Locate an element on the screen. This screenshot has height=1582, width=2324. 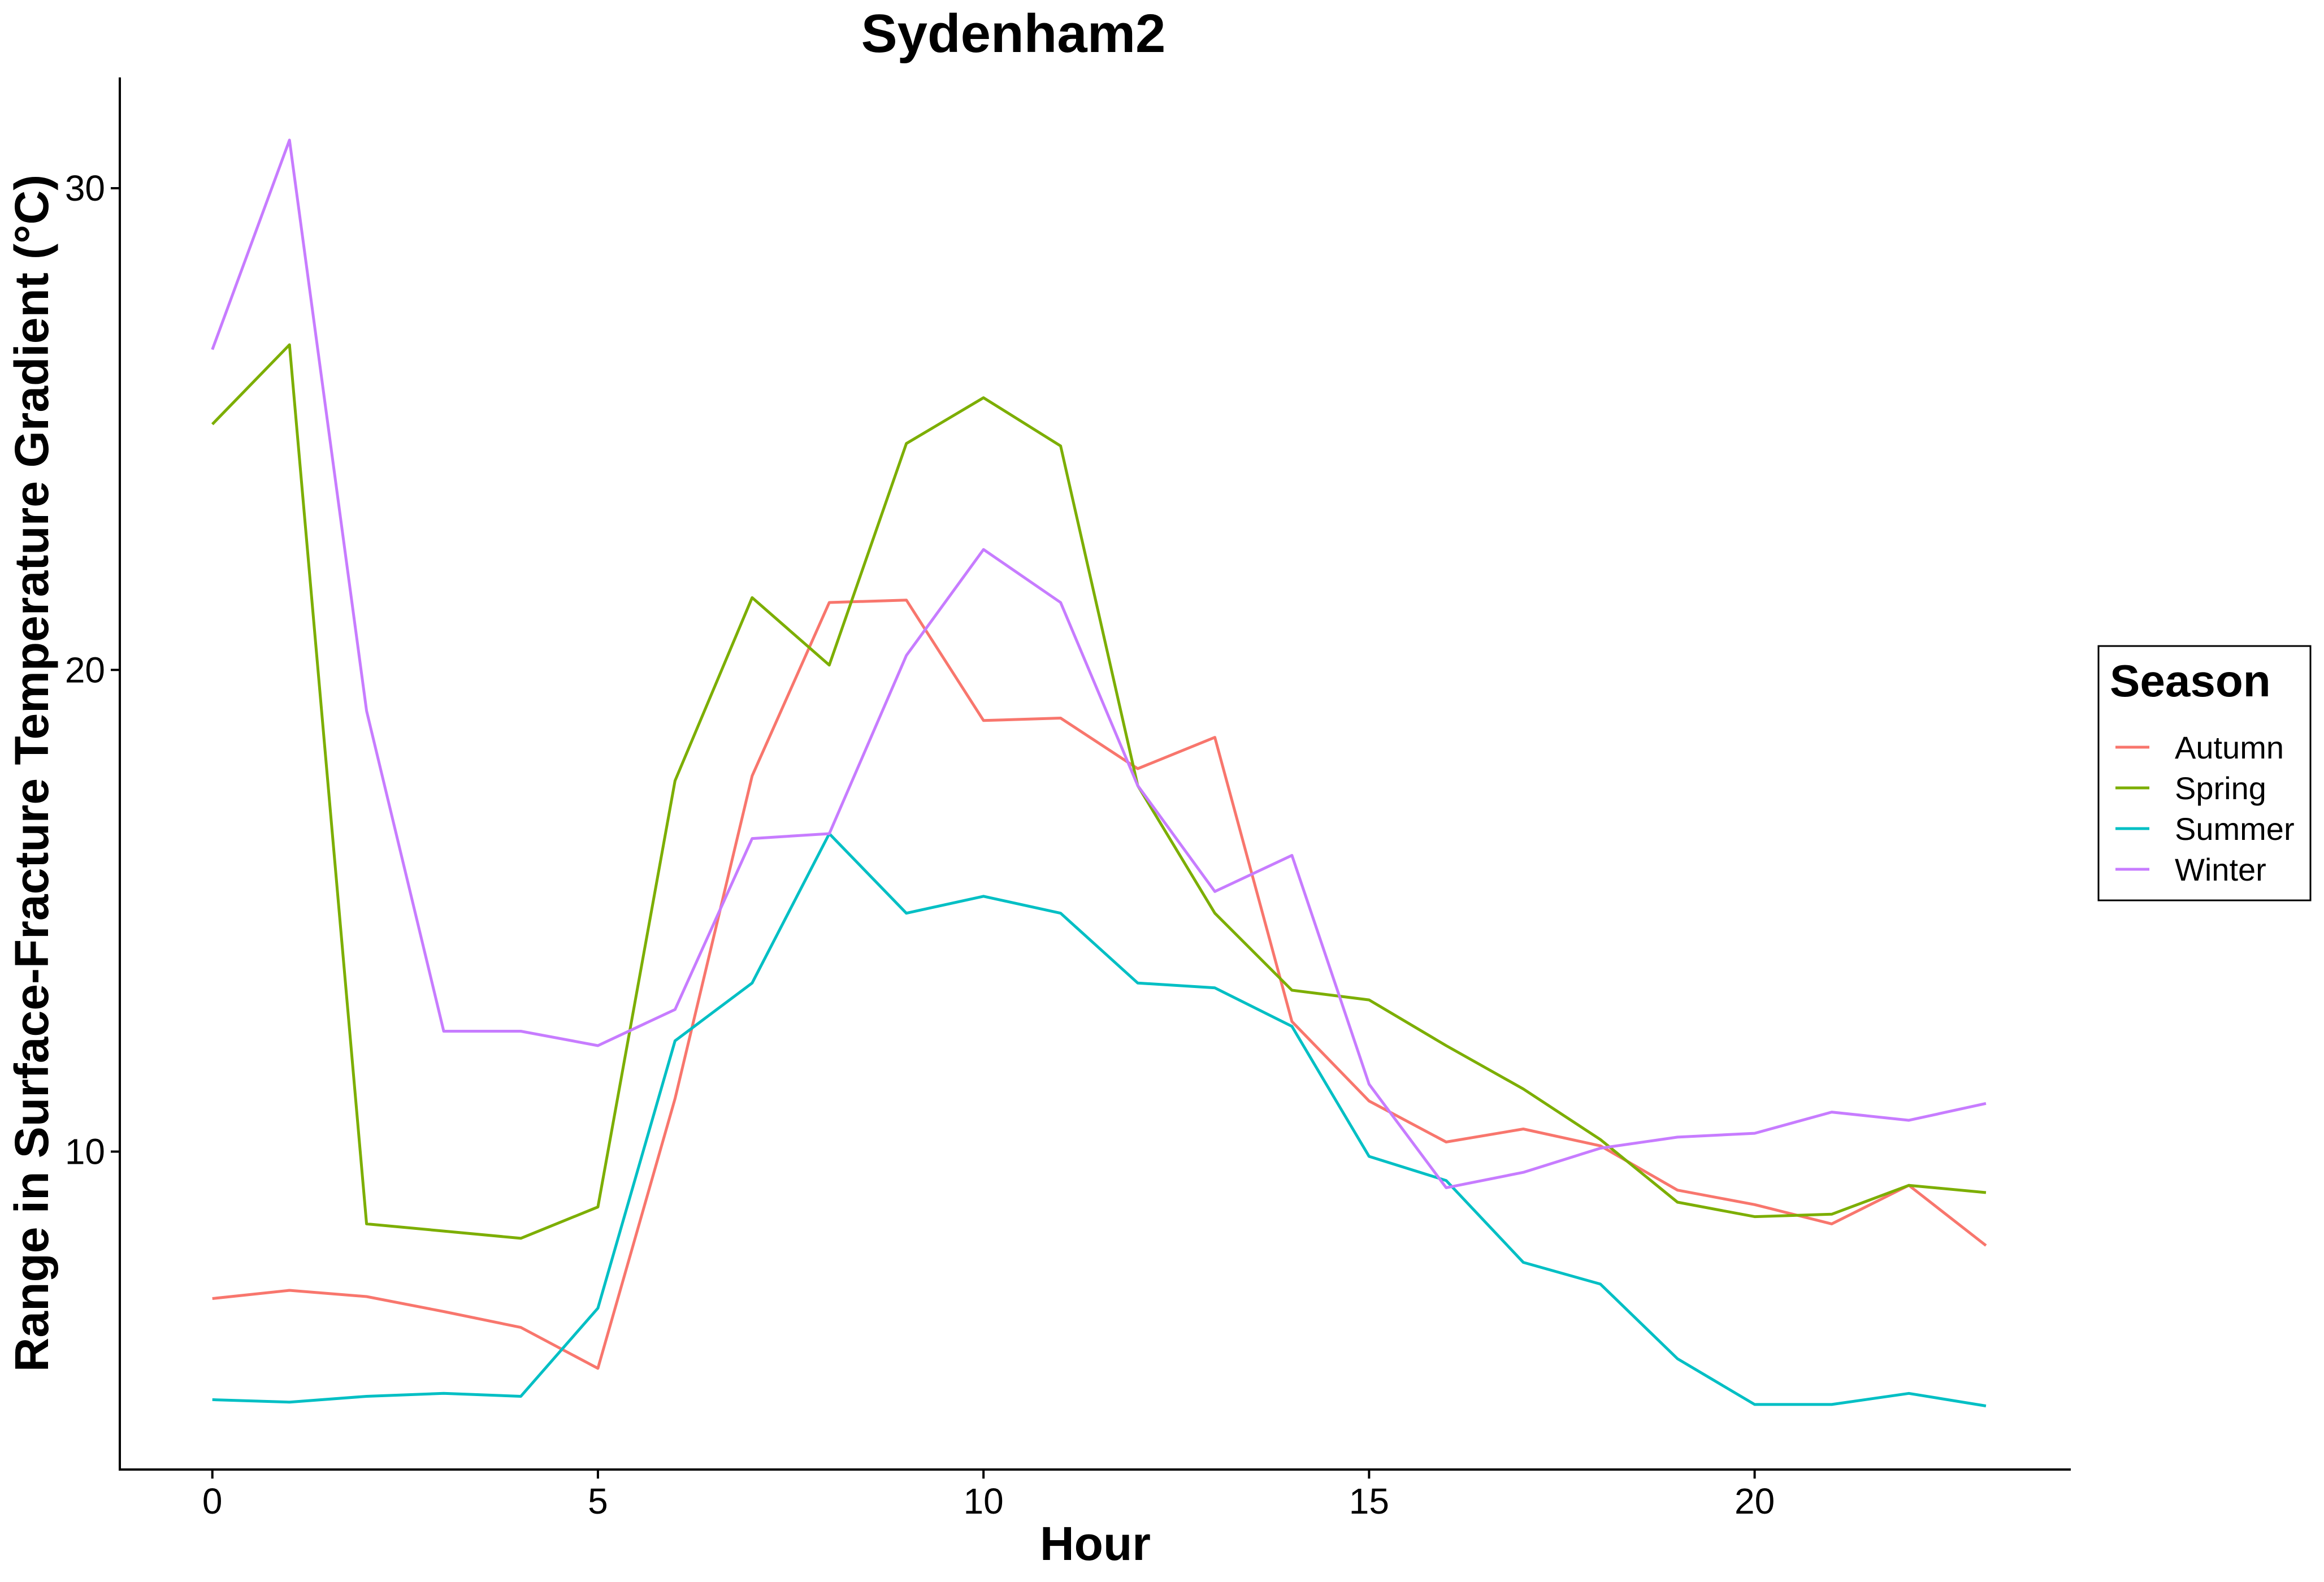
legend: Season Autumn Spring Summer Winter is located at coordinates (2204, 773).